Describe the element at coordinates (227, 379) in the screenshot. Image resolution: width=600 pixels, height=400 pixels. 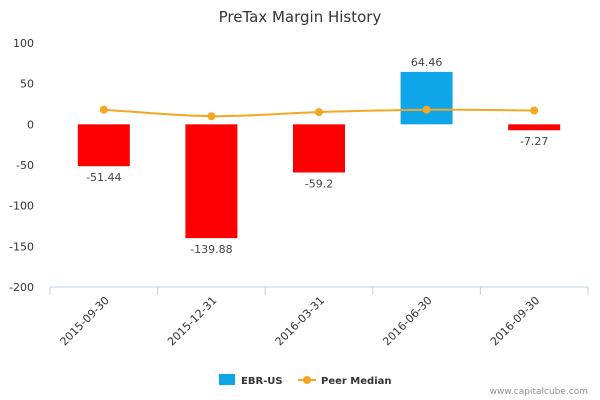
I see `legend-swatch-ebr-us` at that location.